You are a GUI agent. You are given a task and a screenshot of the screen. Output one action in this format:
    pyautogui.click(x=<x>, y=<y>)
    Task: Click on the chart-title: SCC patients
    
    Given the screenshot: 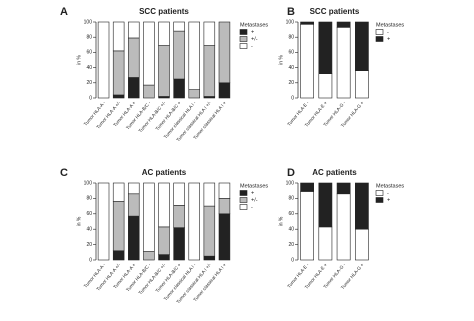 What is the action you would take?
    pyautogui.click(x=164, y=11)
    